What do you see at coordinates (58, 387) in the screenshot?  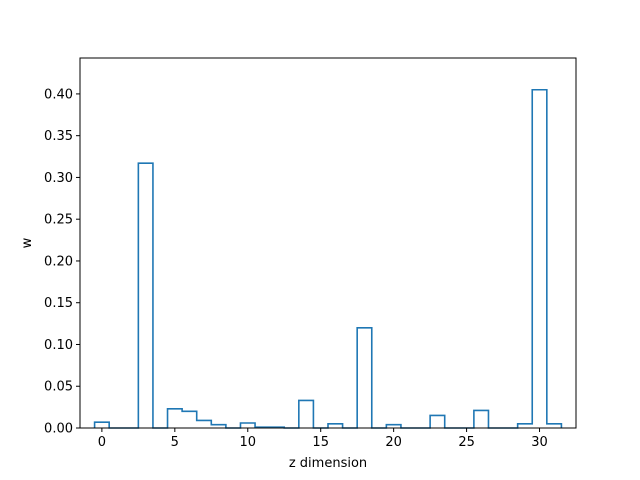 I see `y-tick-label: 0.05` at bounding box center [58, 387].